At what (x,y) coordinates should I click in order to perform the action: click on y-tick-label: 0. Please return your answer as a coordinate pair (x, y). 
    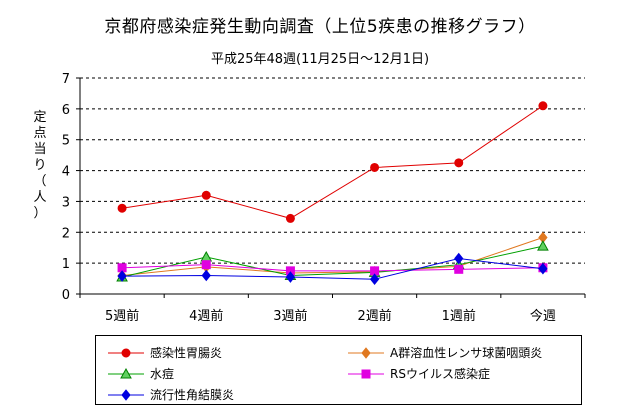
    Looking at the image, I should click on (66, 295).